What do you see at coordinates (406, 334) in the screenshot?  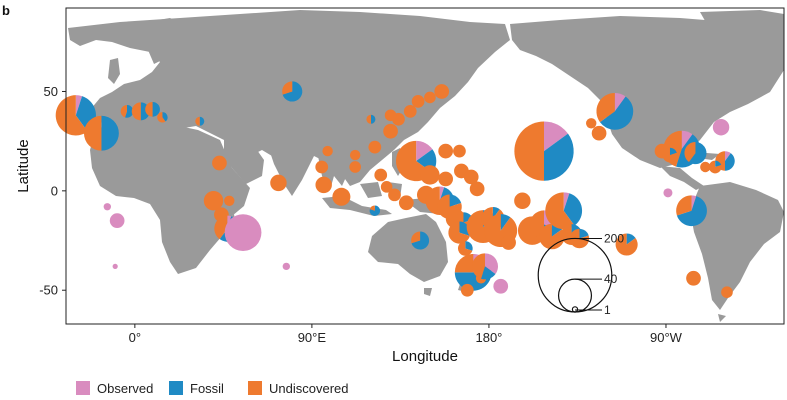 I see `x-axis-ticks: 0° 90°E 180° 90°W` at bounding box center [406, 334].